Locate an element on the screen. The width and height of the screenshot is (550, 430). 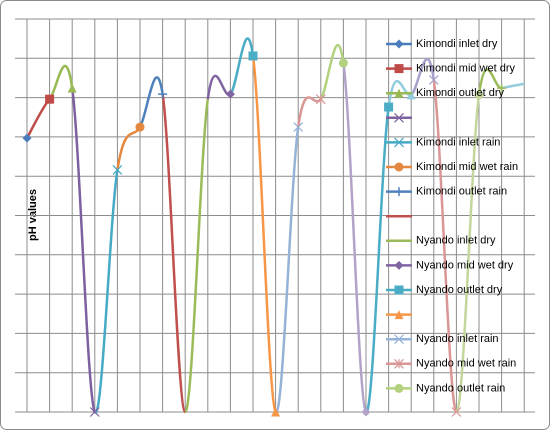
legend-label: Kimondi inlet rain is located at coordinates (458, 142).